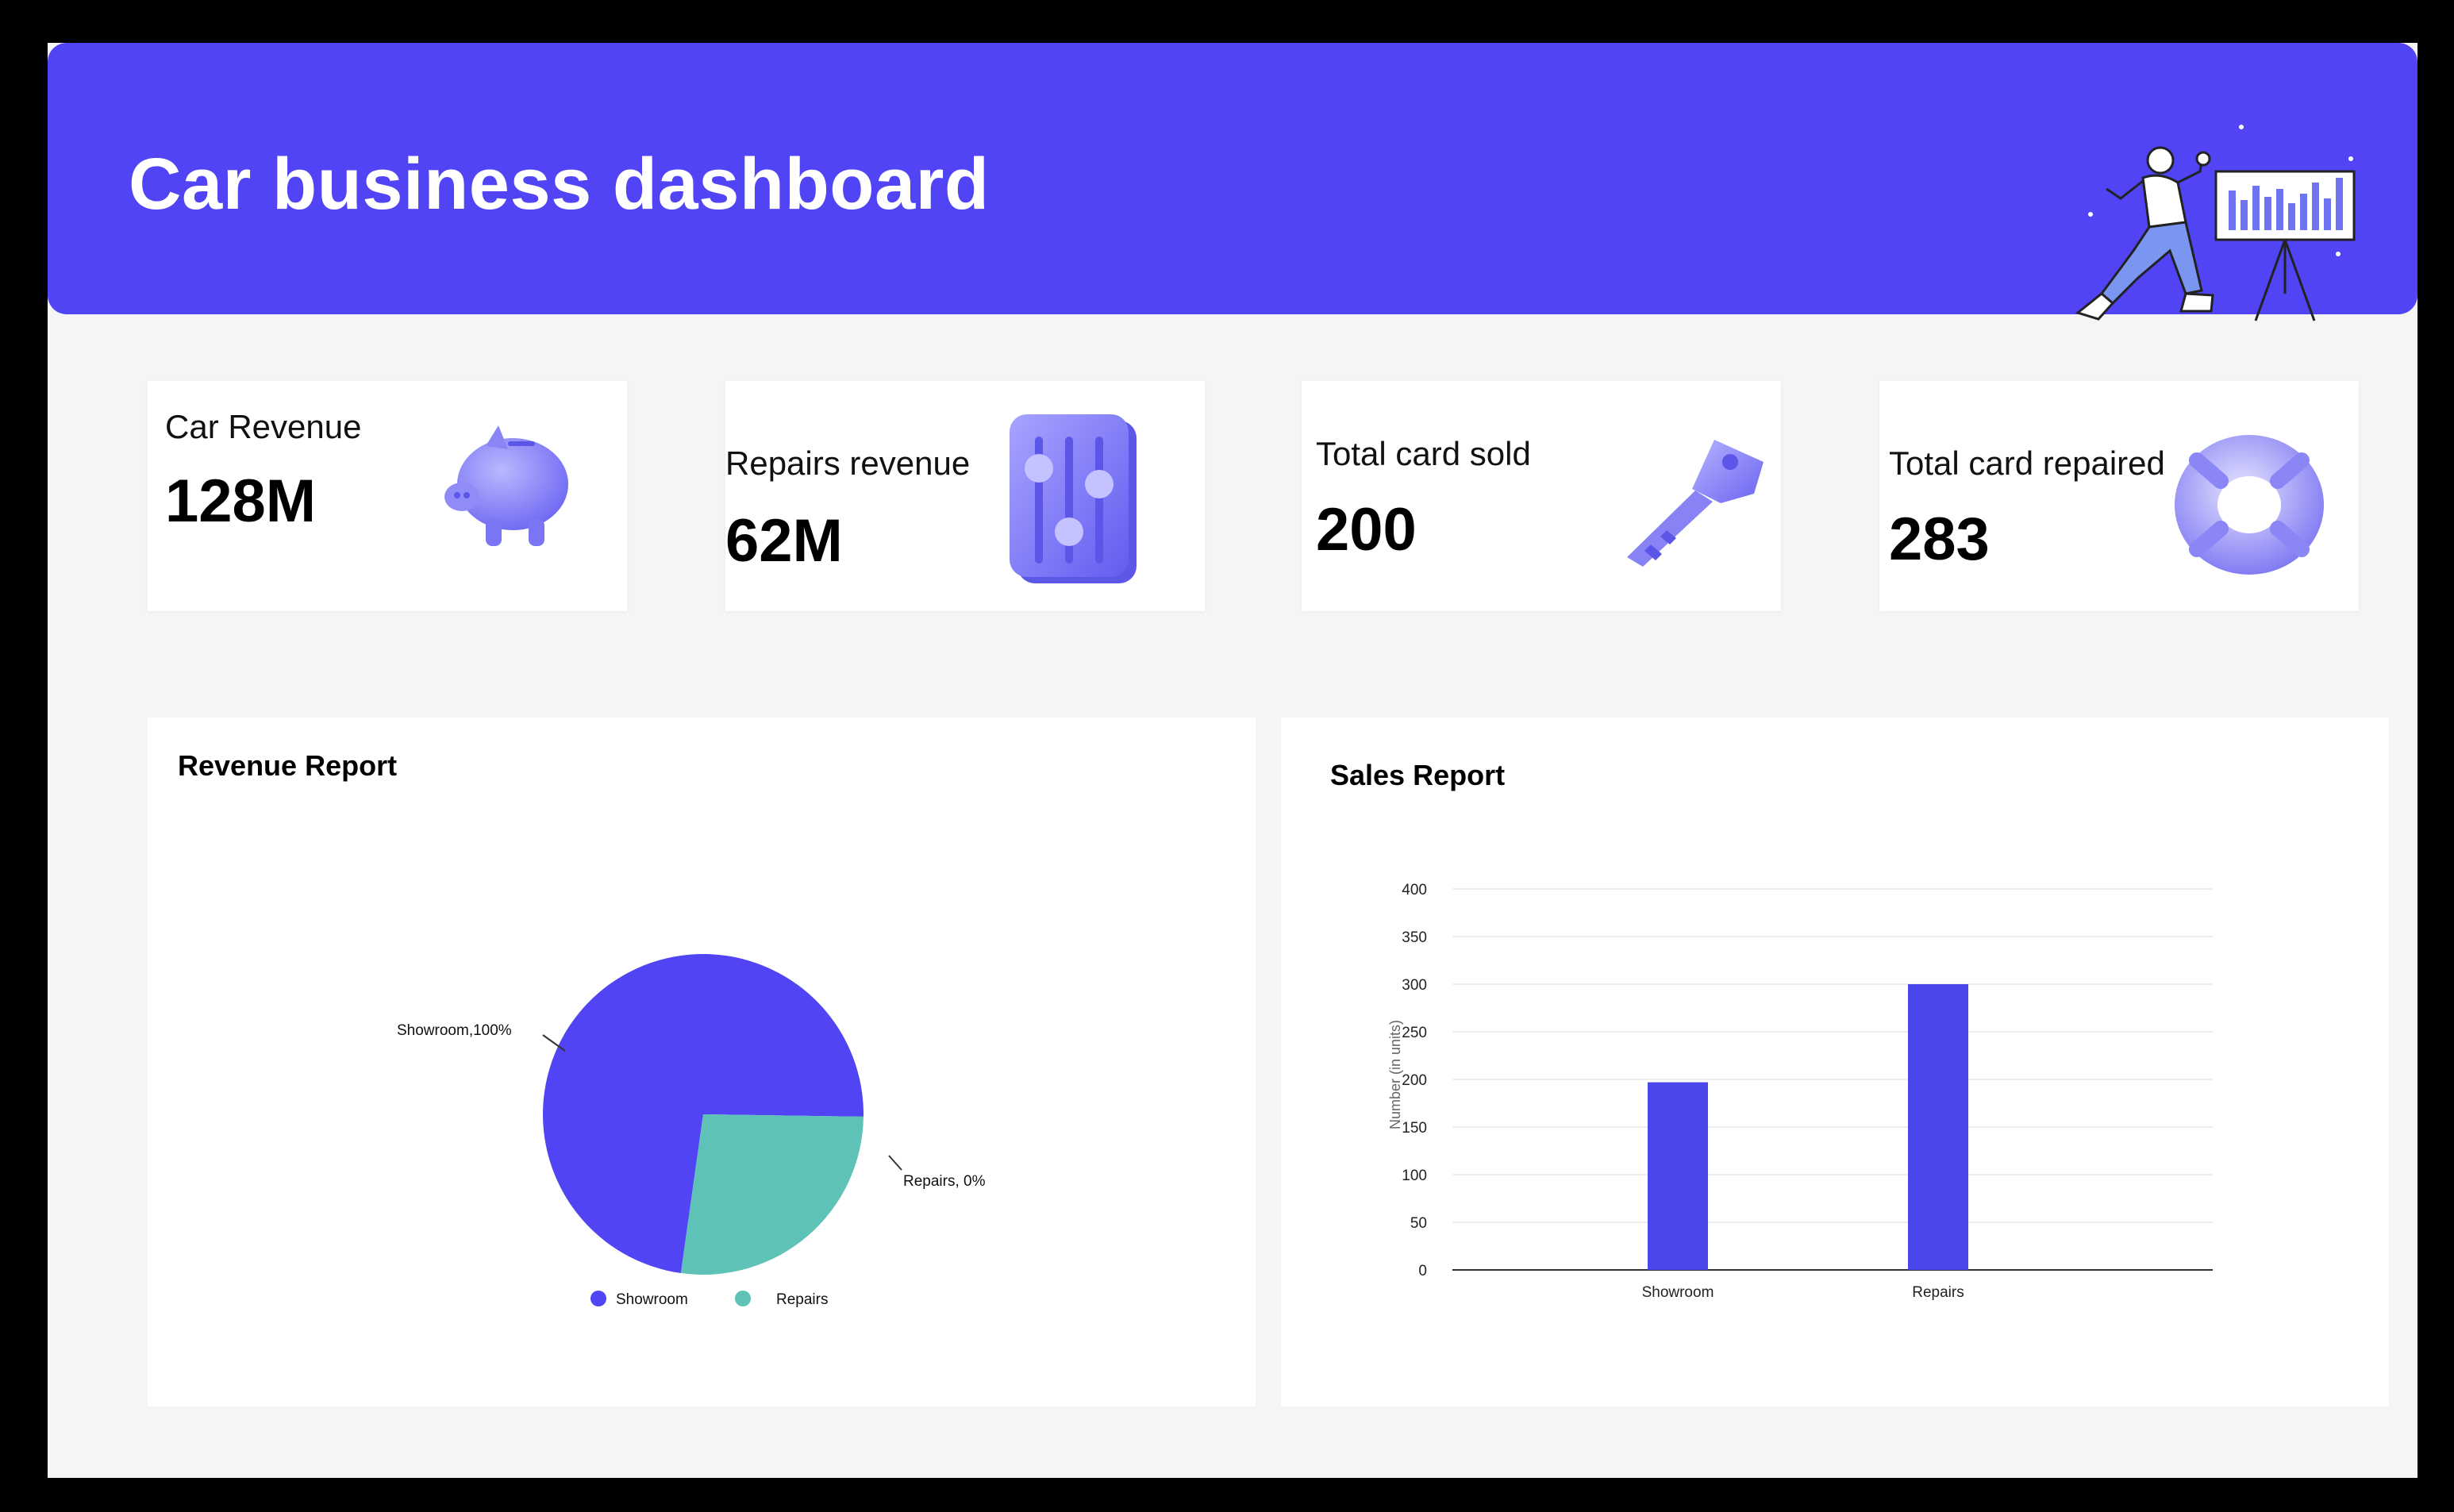 This screenshot has width=2454, height=1512. I want to click on kpi-card-total-cars-sold: Total card sold 200, so click(1541, 496).